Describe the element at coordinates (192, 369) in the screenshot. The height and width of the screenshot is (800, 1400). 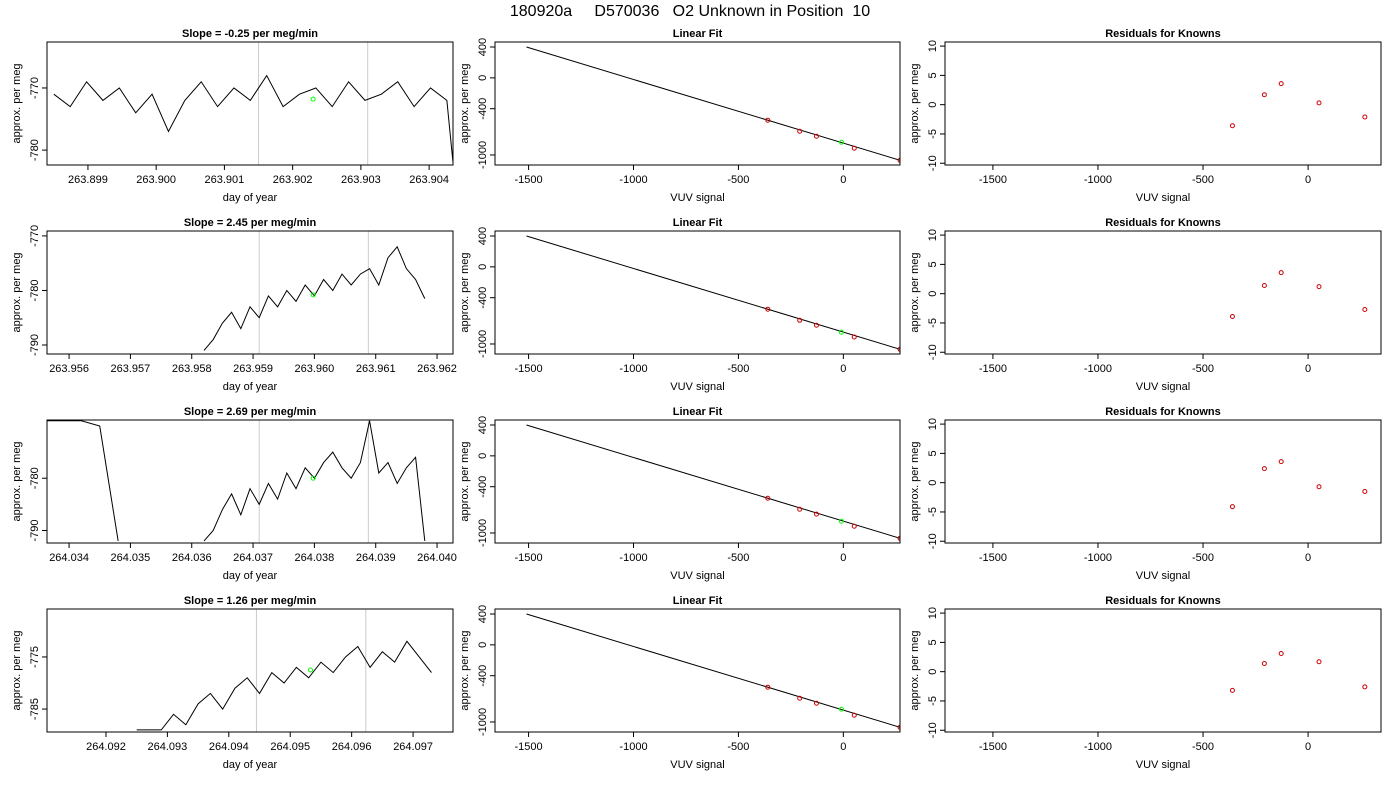
I see `x-tick-label: 263.958` at that location.